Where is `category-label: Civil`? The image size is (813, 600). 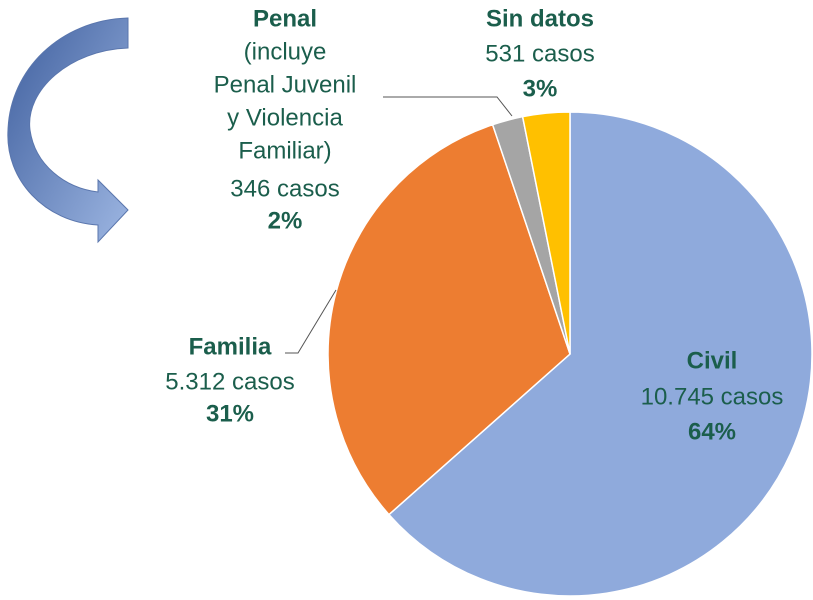
category-label: Civil is located at coordinates (712, 360).